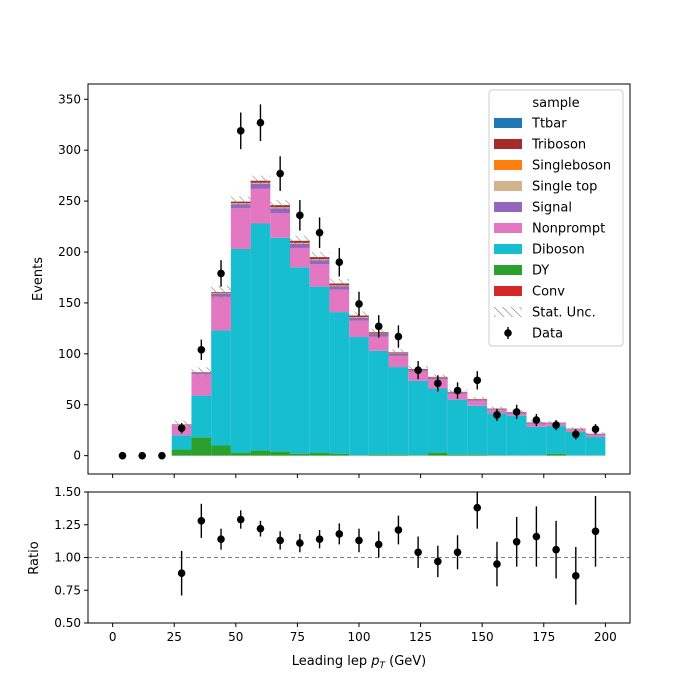 The height and width of the screenshot is (700, 700). I want to click on y-tick-label: 200, so click(69, 252).